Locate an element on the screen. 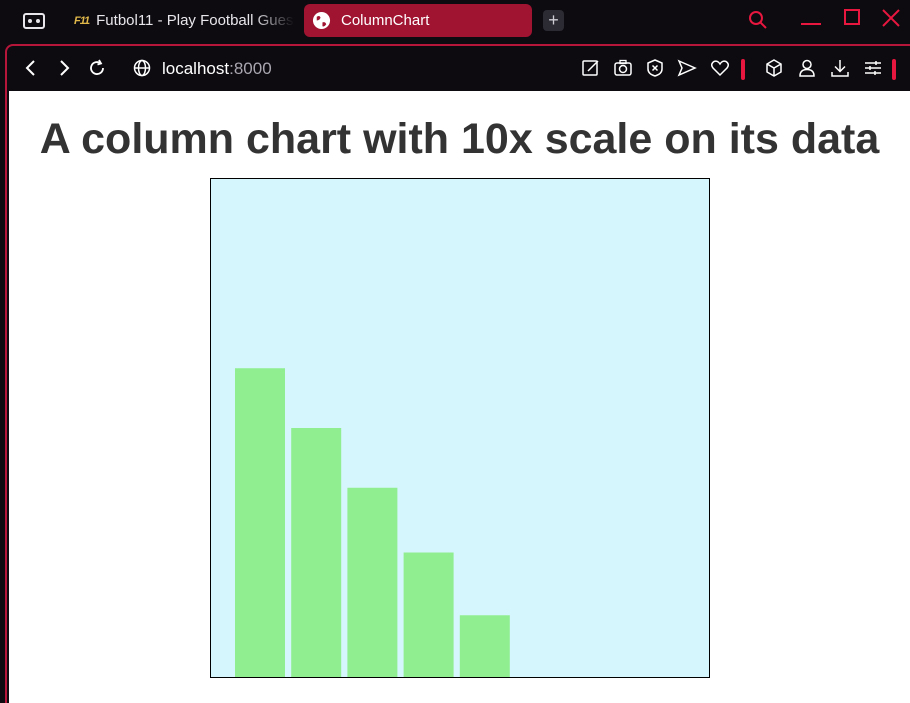 This screenshot has height=703, width=910. tab-title: ColumnChart is located at coordinates (385, 20).